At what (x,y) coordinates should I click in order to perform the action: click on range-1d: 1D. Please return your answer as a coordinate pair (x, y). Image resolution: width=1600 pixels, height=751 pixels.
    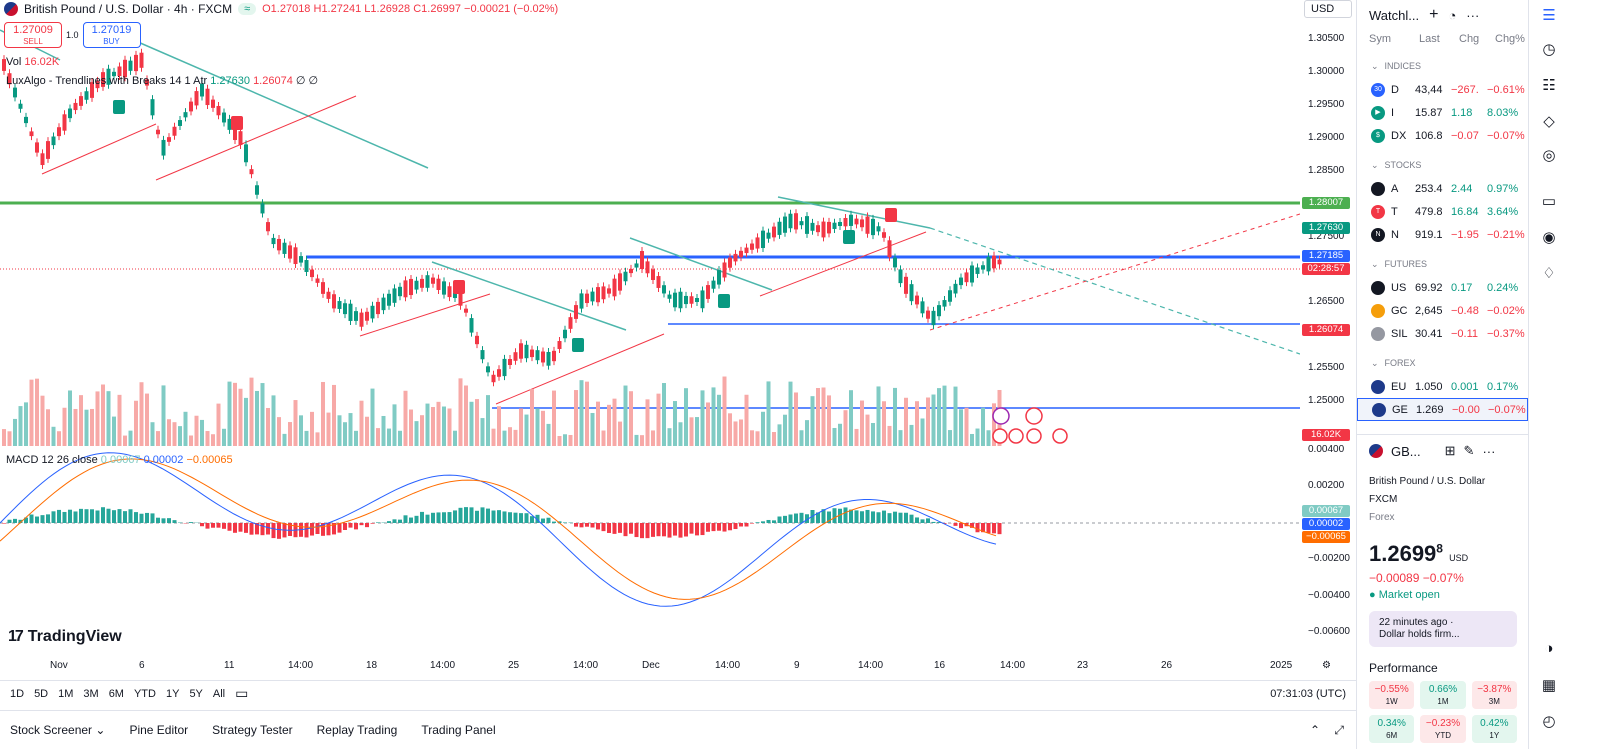
    Looking at the image, I should click on (17, 694).